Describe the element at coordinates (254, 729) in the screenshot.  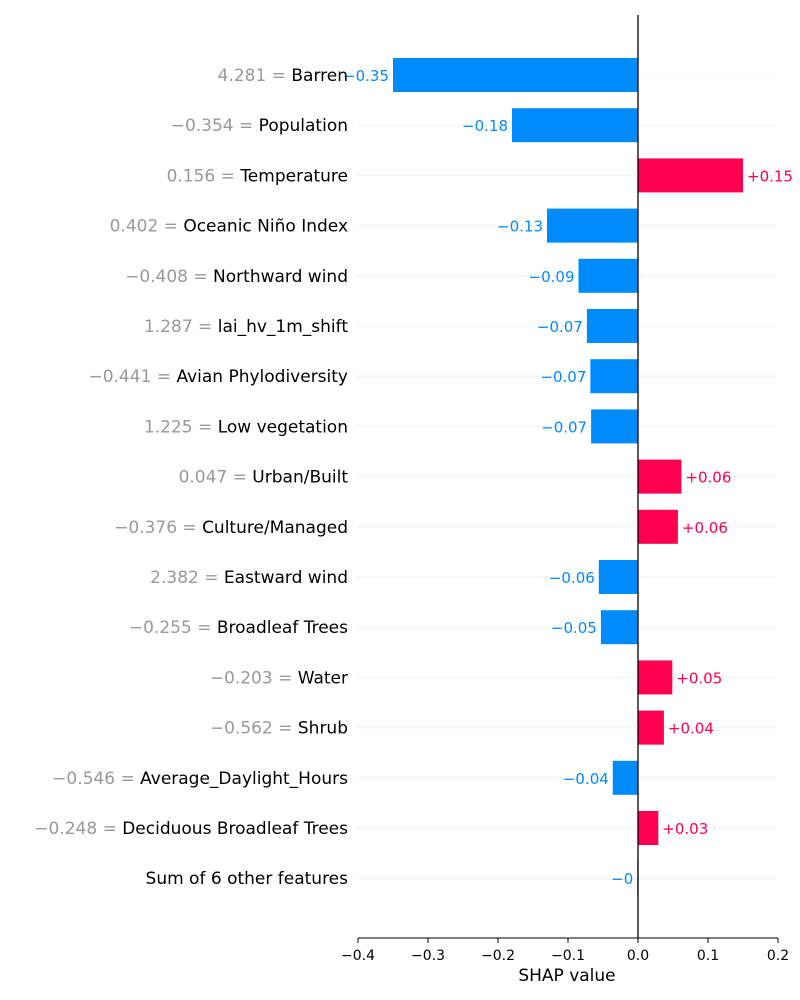
I see `feature-value: −0.562 =` at that location.